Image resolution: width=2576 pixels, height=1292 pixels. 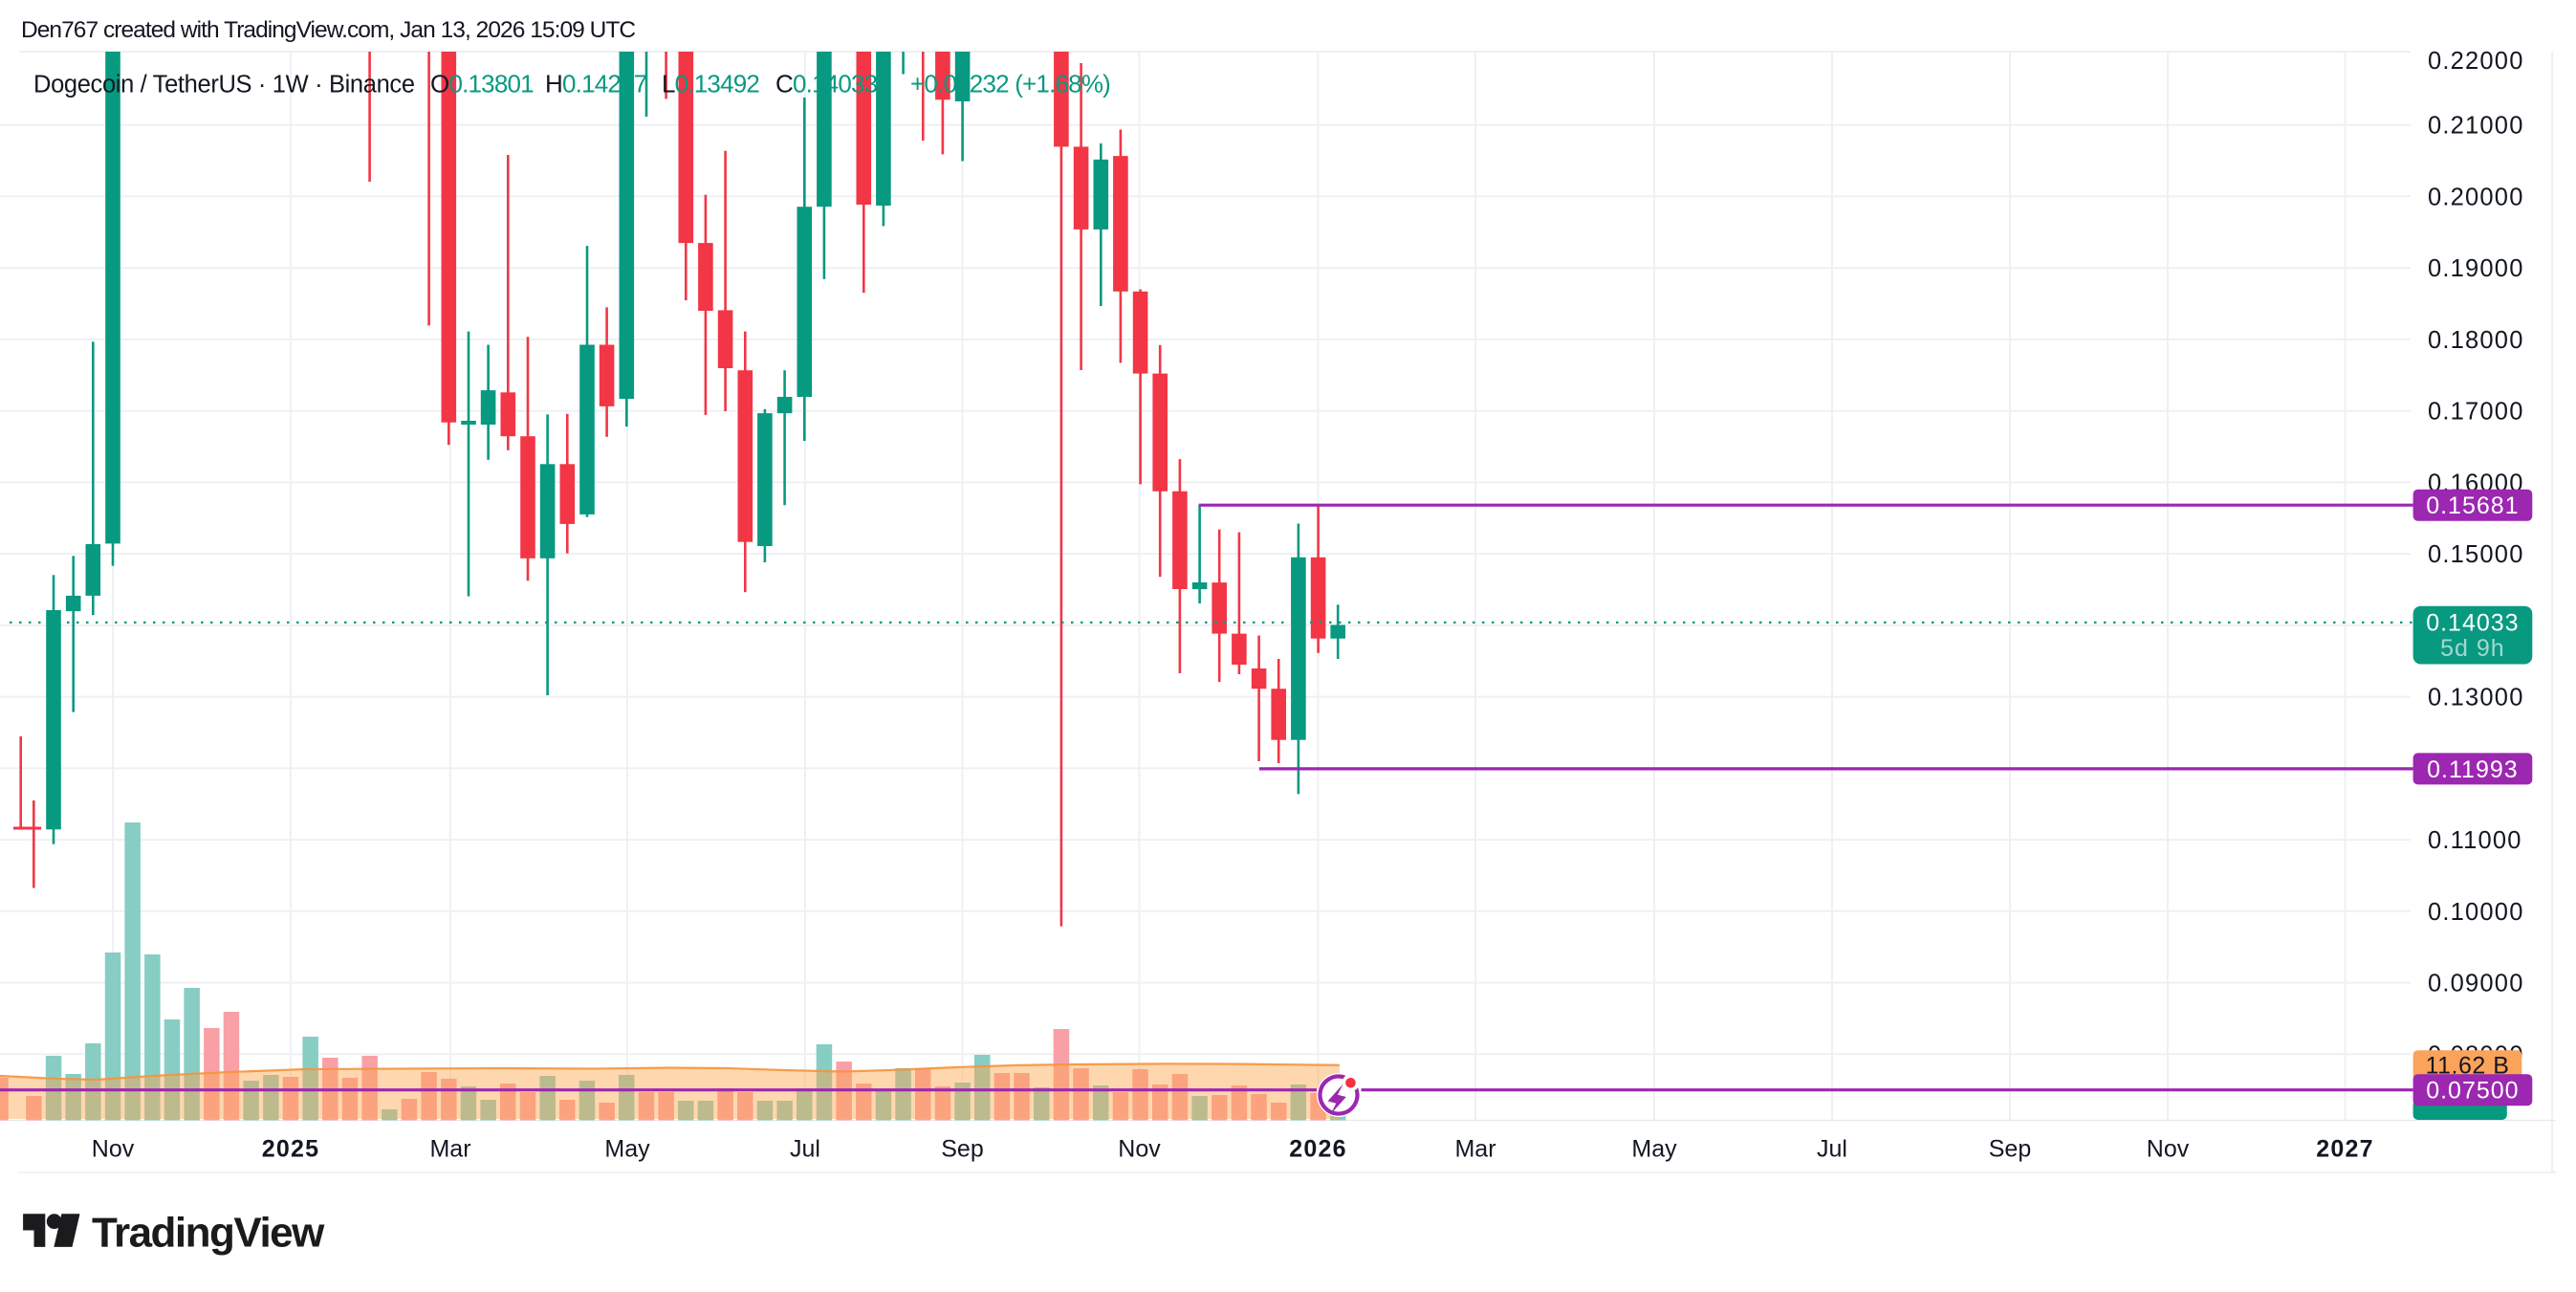 I want to click on svg-text: 0.11000, so click(x=2475, y=841).